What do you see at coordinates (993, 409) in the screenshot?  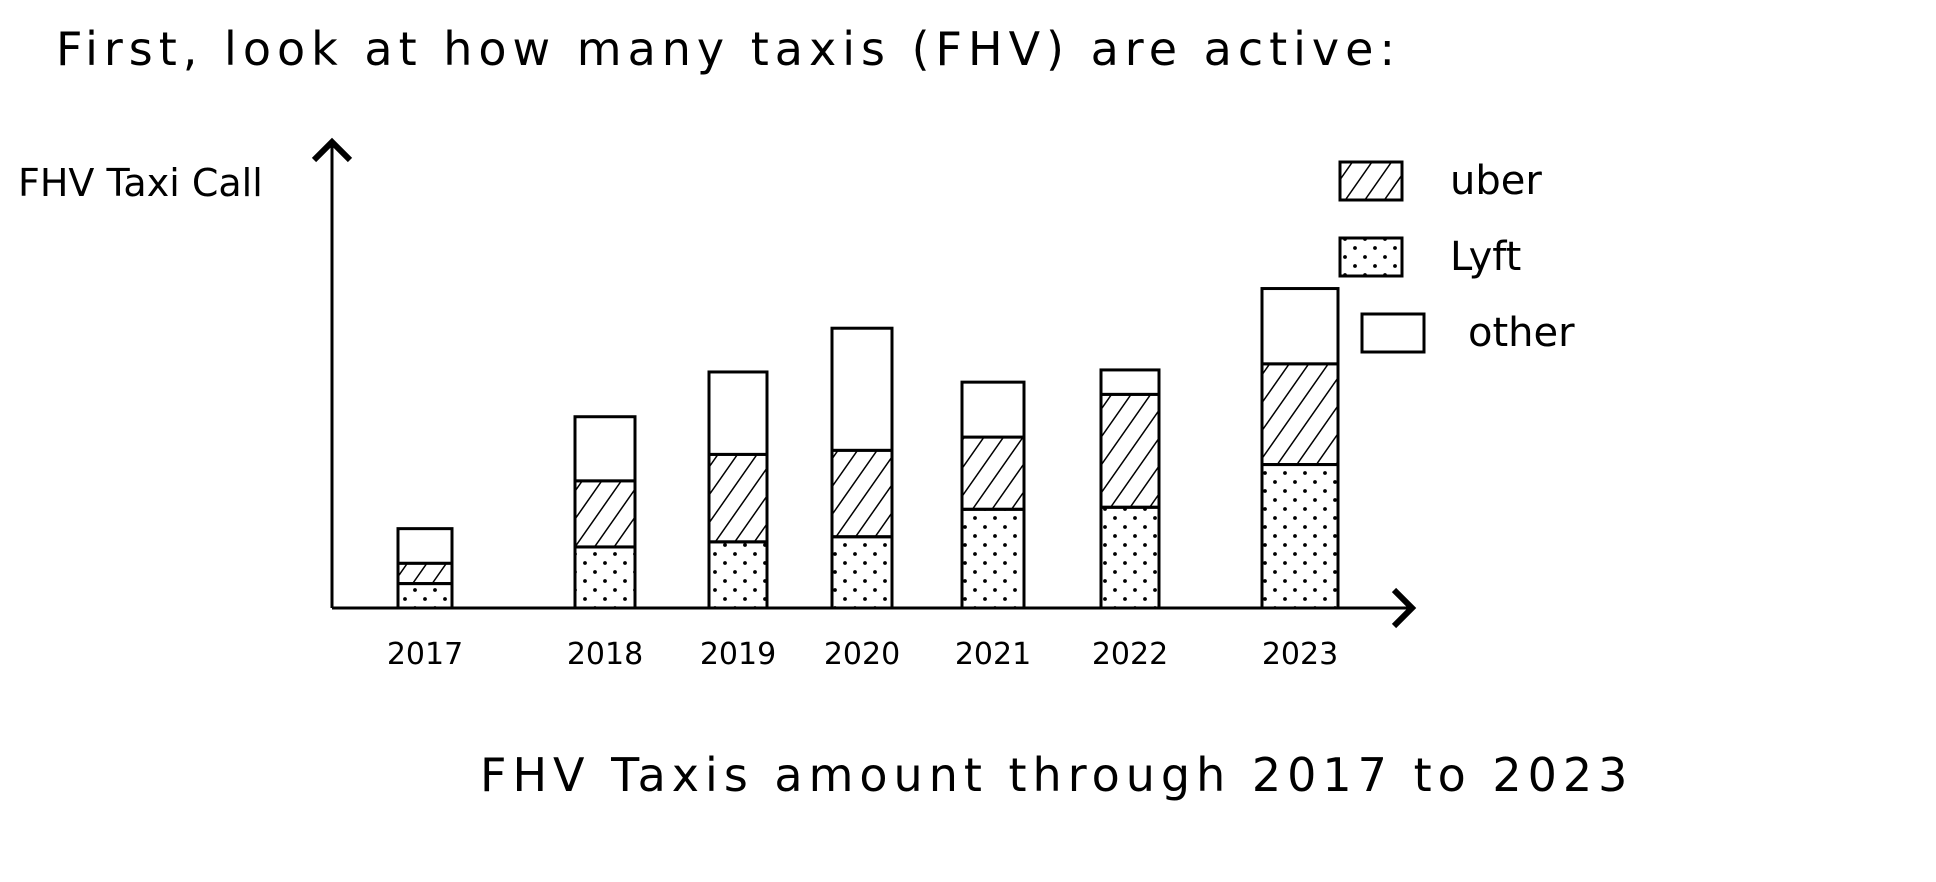 I see `bar-segment-other-2021` at bounding box center [993, 409].